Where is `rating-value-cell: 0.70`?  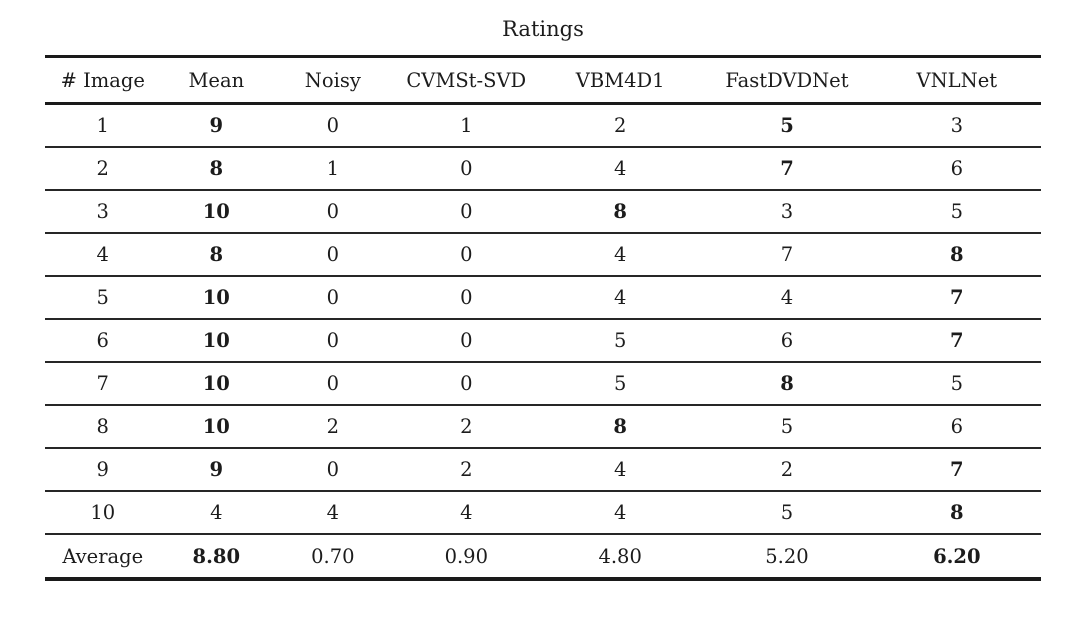 rating-value-cell: 0.70 is located at coordinates (333, 556).